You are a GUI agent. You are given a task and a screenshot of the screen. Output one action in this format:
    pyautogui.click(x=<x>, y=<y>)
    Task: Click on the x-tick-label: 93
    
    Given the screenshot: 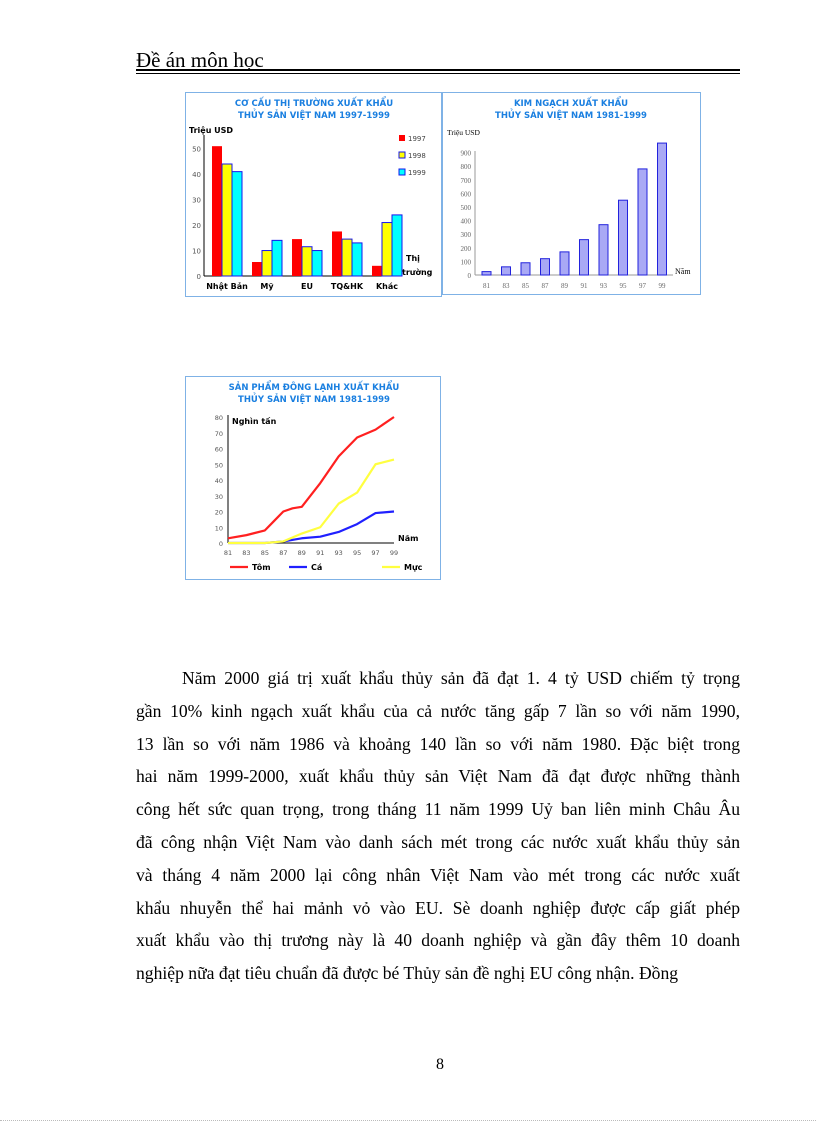 What is the action you would take?
    pyautogui.click(x=604, y=286)
    